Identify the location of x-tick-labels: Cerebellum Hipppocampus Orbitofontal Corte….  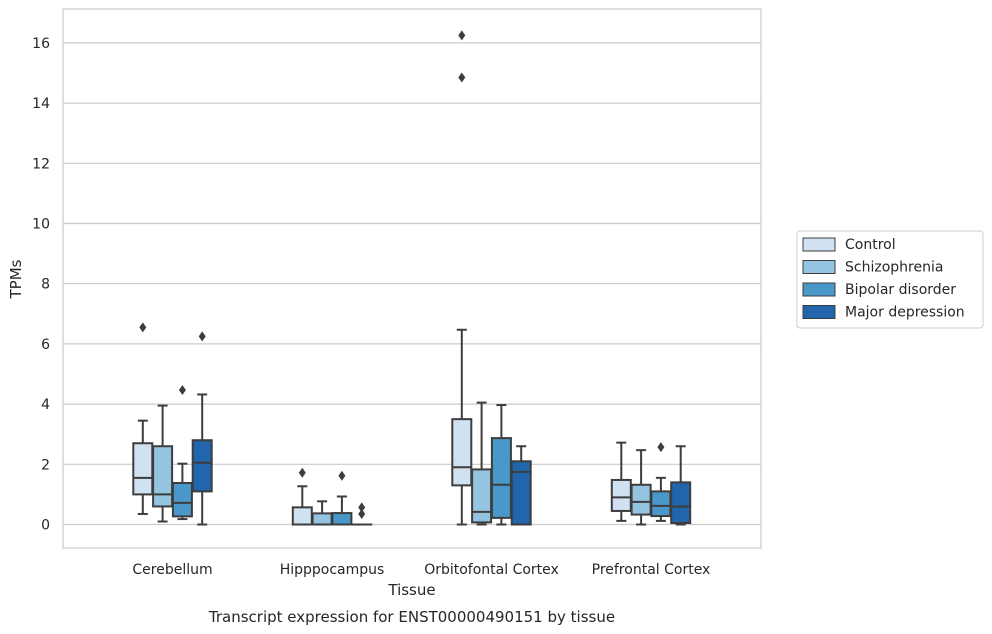
(421, 570).